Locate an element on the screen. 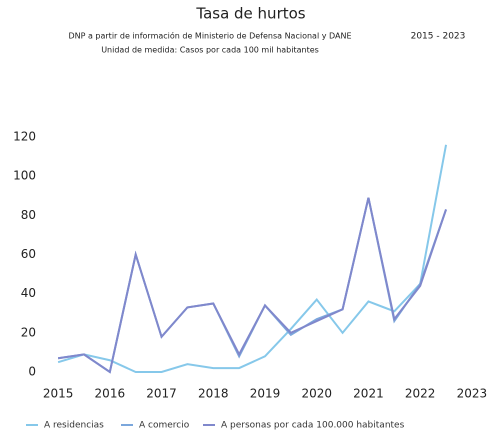 This screenshot has height=438, width=503. x-tick-label: 2020 is located at coordinates (316, 394).